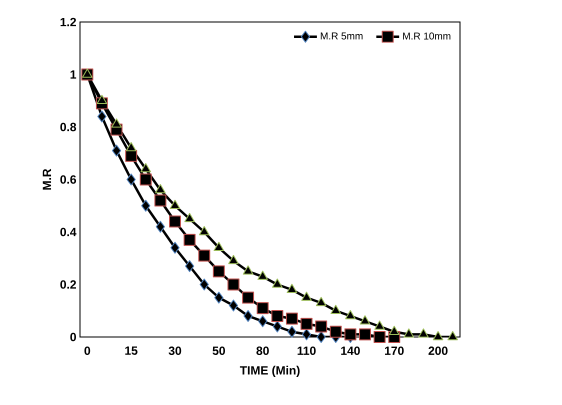 This screenshot has height=405, width=562. I want to click on y-tick-label: 0.6, so click(68, 179).